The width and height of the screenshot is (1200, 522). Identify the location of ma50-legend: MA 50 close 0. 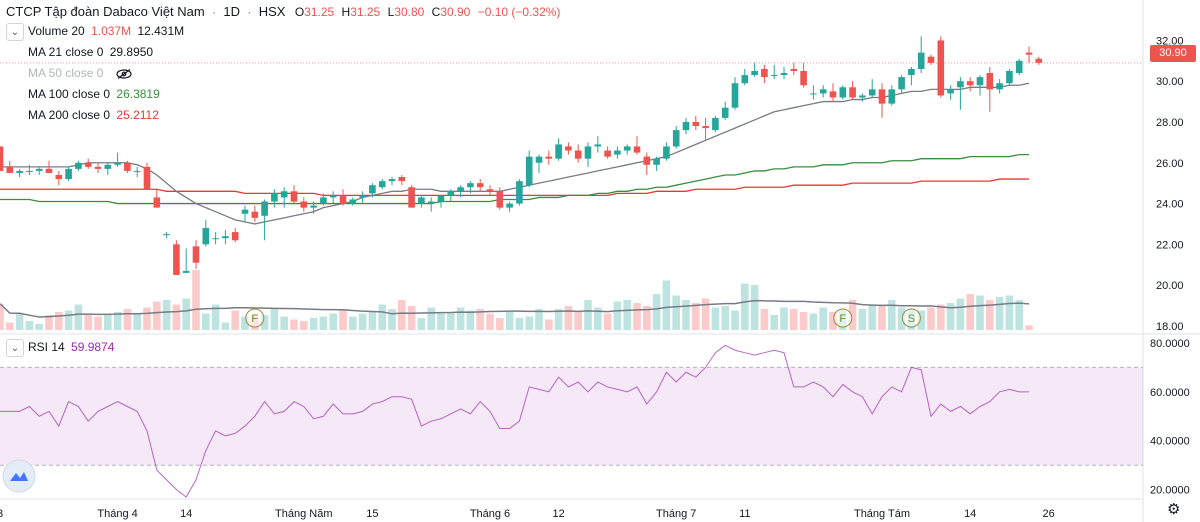
(80, 73).